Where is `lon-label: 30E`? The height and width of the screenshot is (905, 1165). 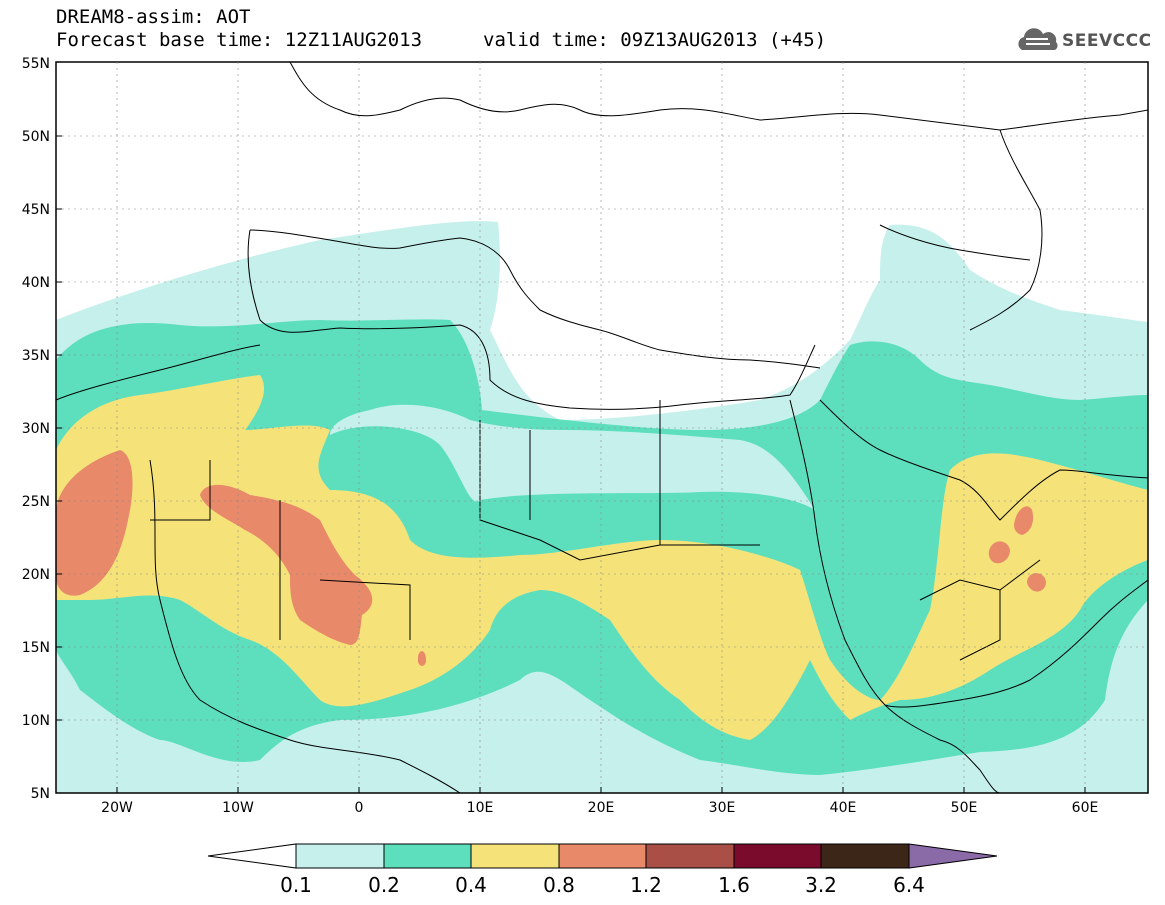
lon-label: 30E is located at coordinates (722, 808).